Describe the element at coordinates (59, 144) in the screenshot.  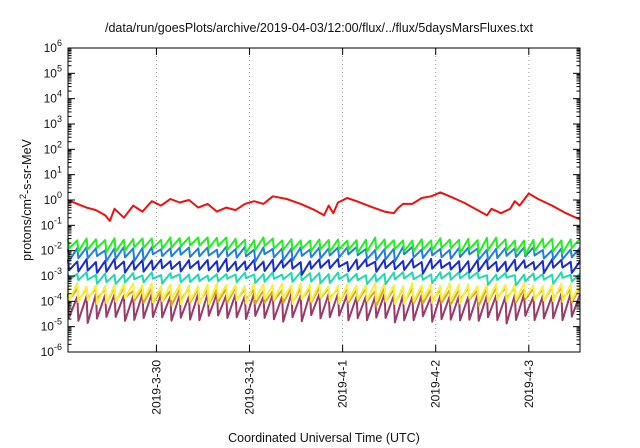
I see `y-tick-exp: 2` at that location.